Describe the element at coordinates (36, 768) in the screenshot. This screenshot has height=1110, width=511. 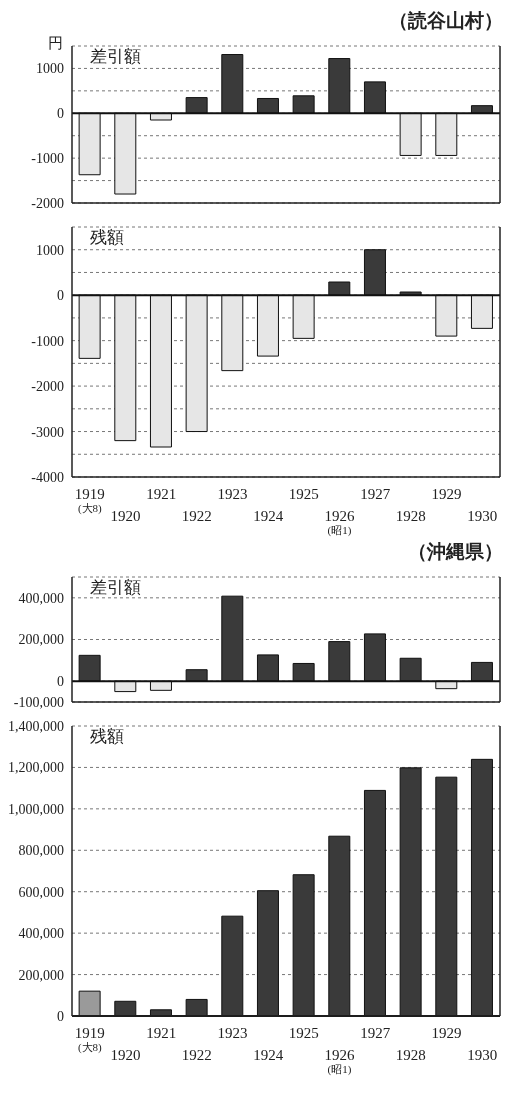
I see `y-tick-label: 1,200,000` at that location.